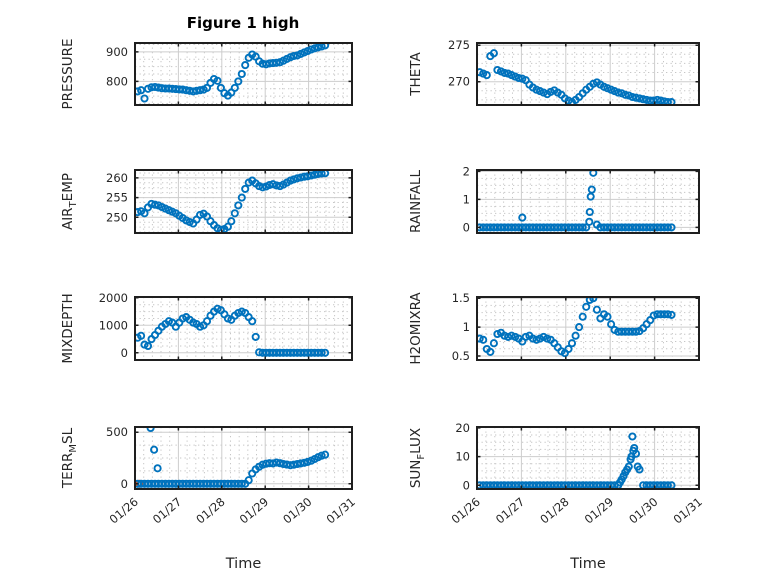 The height and width of the screenshot is (583, 778). Describe the element at coordinates (643, 511) in the screenshot. I see `x-tick-label: 01/30` at that location.